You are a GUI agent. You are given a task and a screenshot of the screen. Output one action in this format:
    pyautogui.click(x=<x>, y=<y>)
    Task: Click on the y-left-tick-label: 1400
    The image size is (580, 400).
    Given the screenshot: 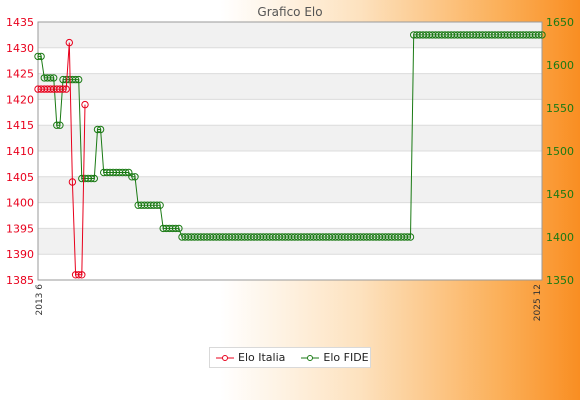 What is the action you would take?
    pyautogui.click(x=20, y=203)
    